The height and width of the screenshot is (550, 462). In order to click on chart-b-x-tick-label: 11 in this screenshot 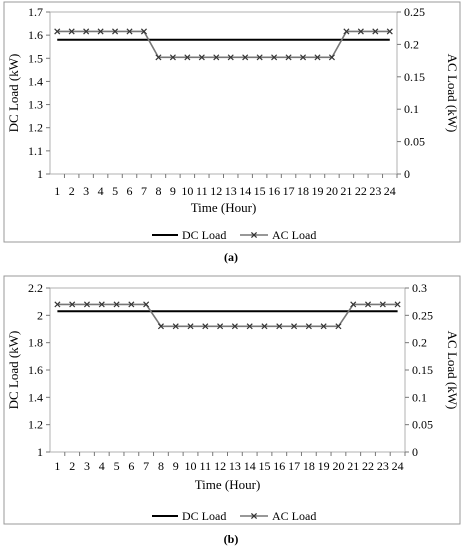, I will do `click(206, 466)`.